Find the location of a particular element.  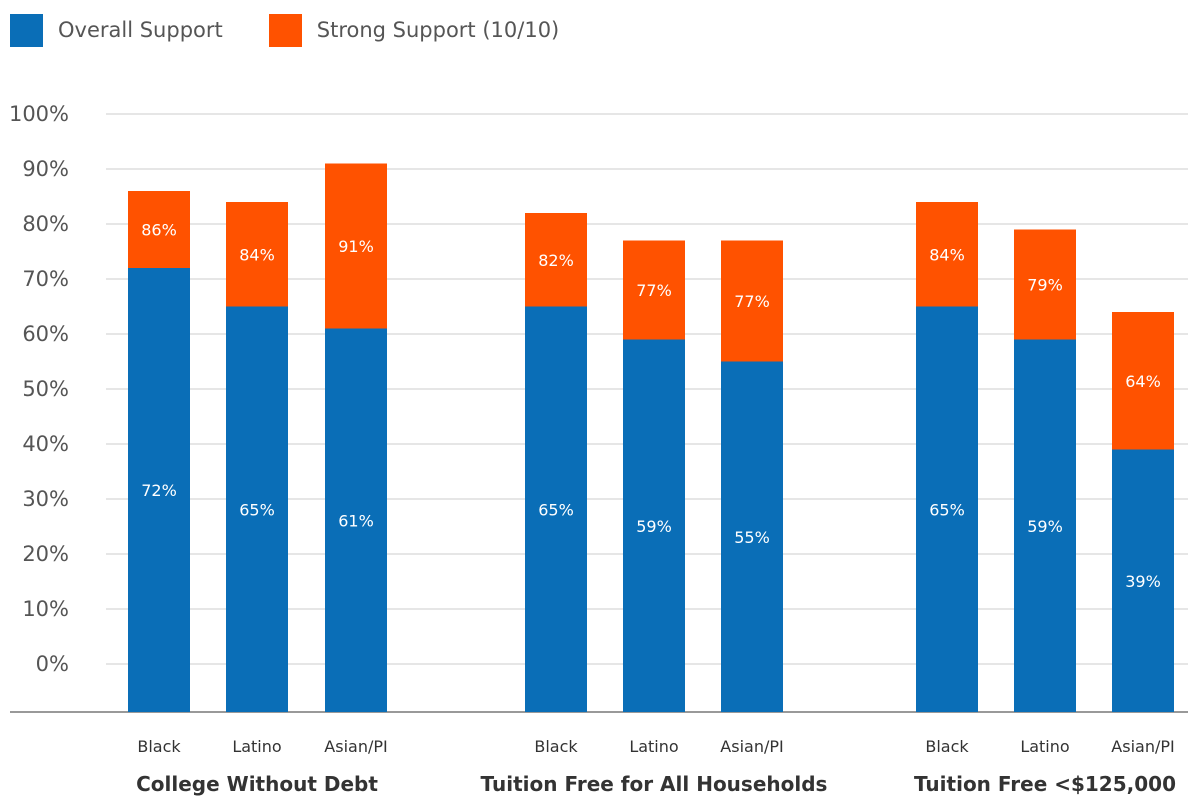

data-label-overall: 72% is located at coordinates (159, 490).